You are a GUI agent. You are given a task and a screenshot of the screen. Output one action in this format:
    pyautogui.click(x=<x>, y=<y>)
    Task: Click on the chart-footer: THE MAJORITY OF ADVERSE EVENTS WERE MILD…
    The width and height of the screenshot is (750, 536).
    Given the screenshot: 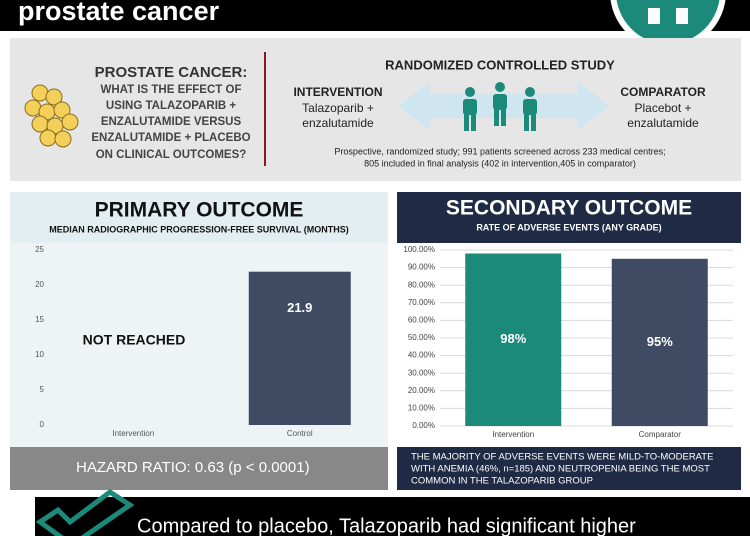 What is the action you would take?
    pyautogui.click(x=562, y=457)
    